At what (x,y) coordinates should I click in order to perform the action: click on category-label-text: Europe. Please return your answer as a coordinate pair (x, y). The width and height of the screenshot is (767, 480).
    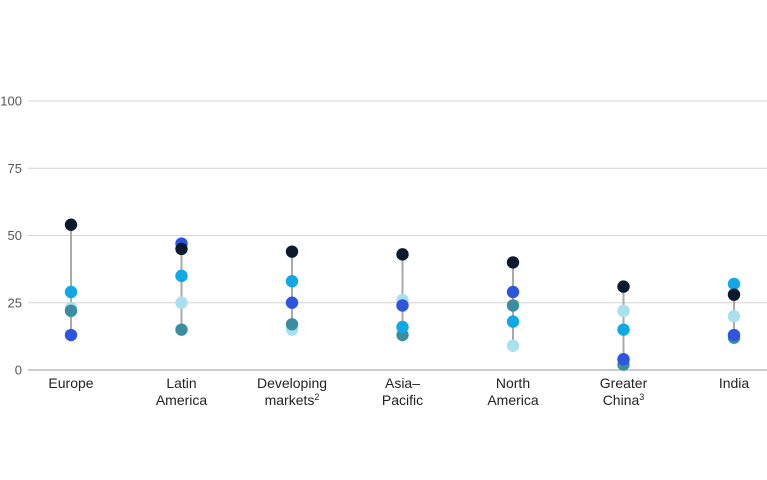
    Looking at the image, I should click on (70, 383).